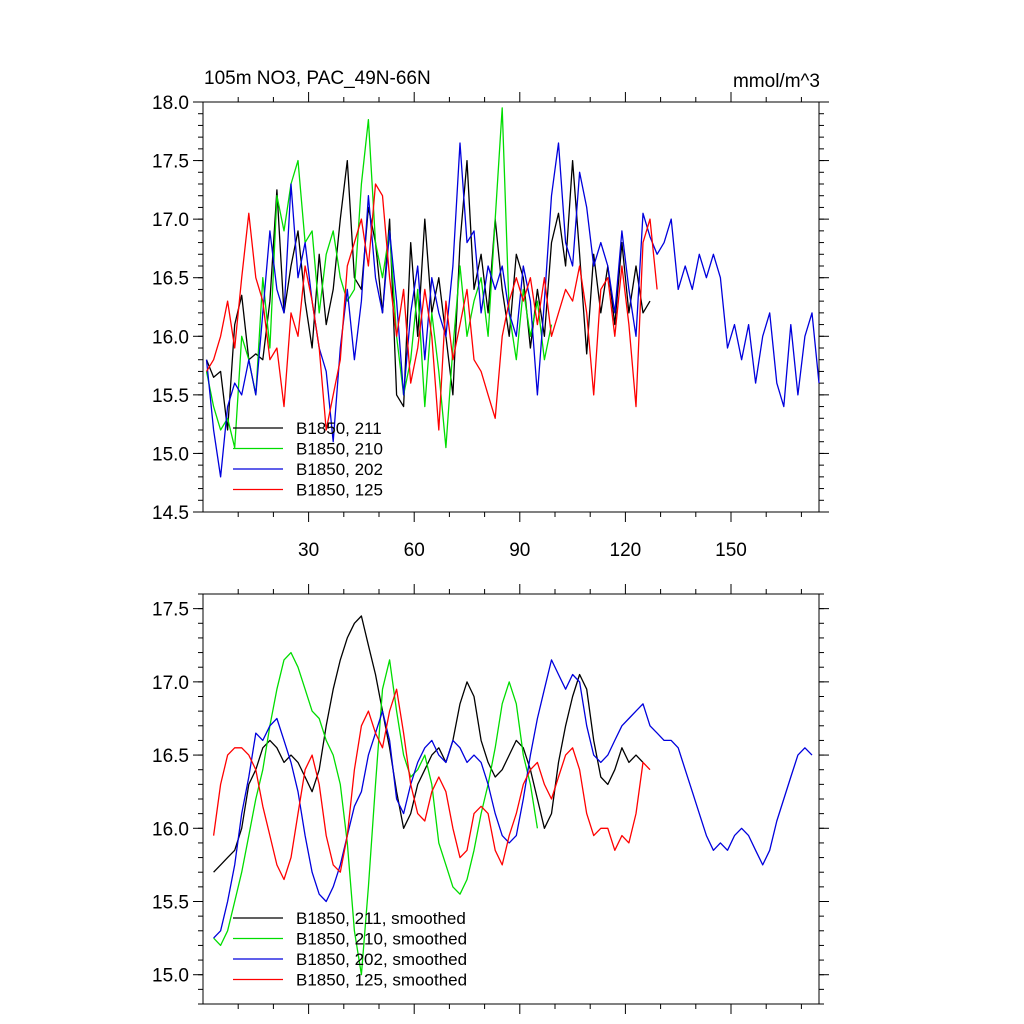  Describe the element at coordinates (381, 939) in the screenshot. I see `legend-label: B1850, 210, smoothed` at that location.